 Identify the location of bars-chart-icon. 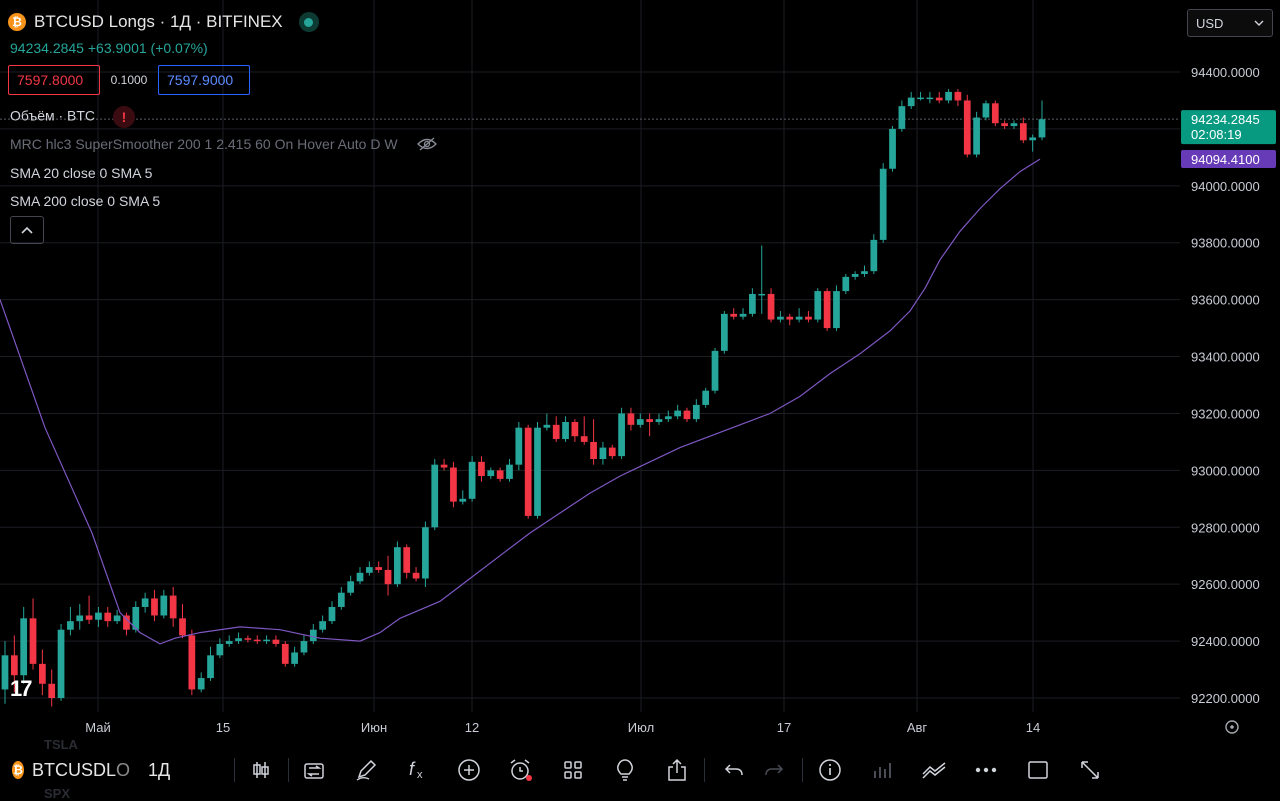
(882, 770).